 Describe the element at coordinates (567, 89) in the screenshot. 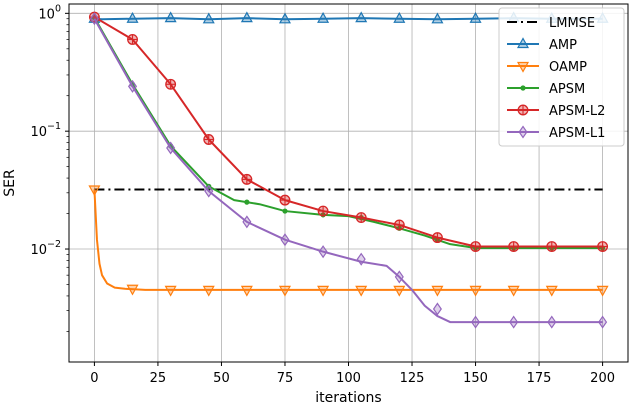

I see `legend-label: APSM` at that location.